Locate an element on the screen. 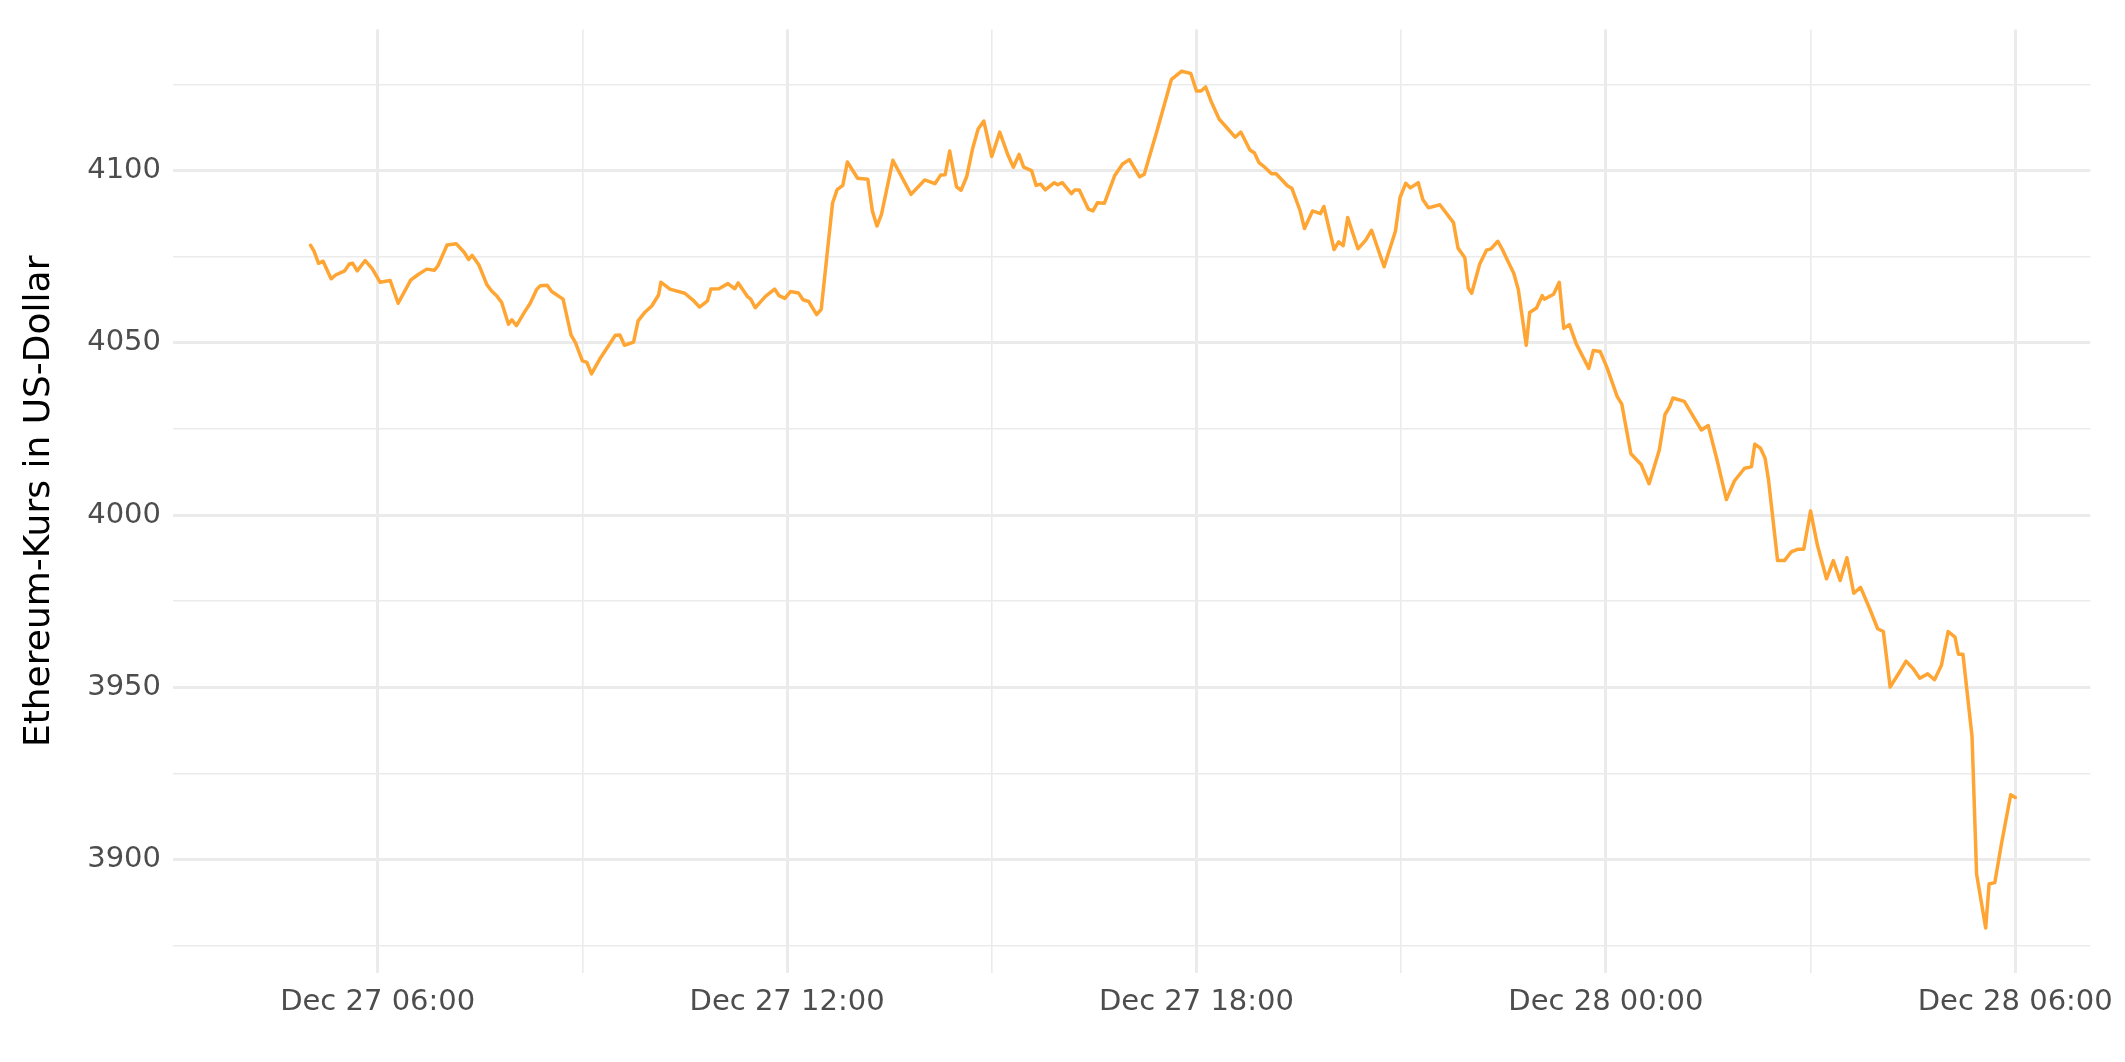 The width and height of the screenshot is (2125, 1062). y-tick-label: 4000 is located at coordinates (124, 512).